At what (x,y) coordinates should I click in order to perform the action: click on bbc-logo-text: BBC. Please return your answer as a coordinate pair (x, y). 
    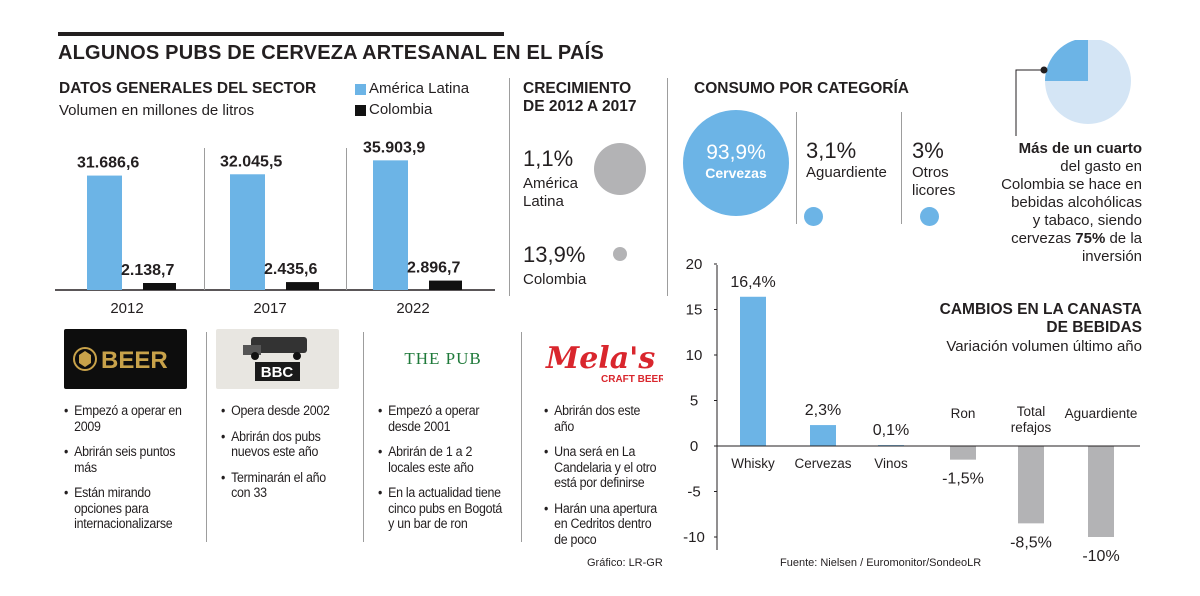
    Looking at the image, I should click on (277, 372).